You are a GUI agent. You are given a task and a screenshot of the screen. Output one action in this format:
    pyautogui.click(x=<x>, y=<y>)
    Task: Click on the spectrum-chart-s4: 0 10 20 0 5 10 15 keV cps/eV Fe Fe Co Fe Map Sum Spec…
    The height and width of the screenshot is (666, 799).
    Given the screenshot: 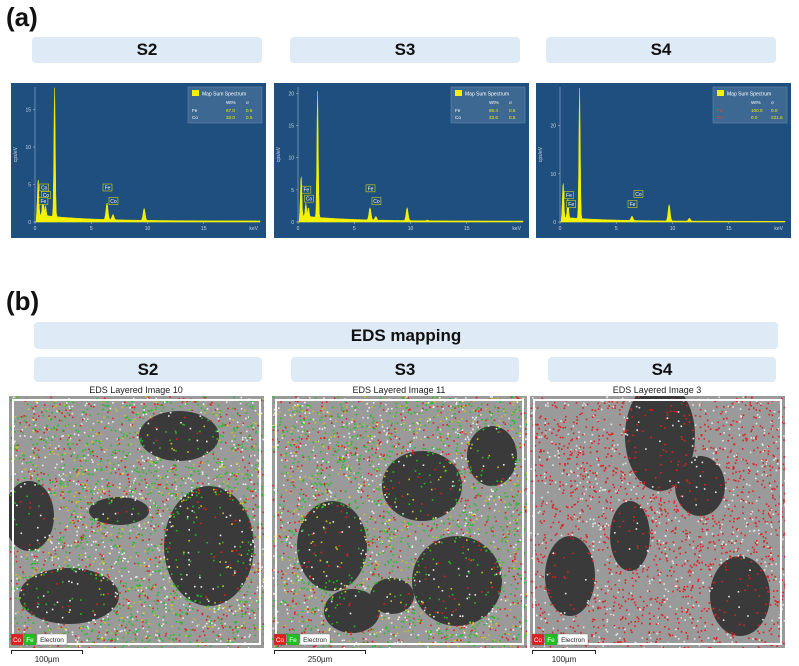 What is the action you would take?
    pyautogui.click(x=663, y=160)
    